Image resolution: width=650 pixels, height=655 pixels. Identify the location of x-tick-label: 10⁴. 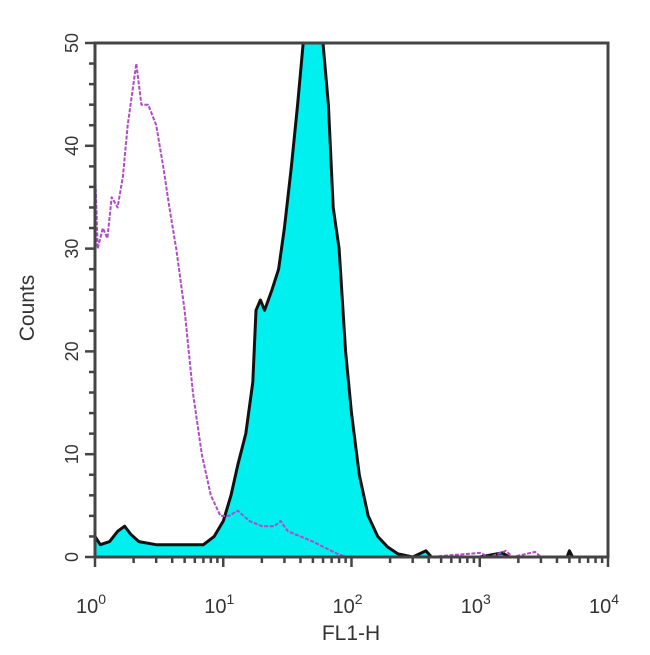
(604, 604).